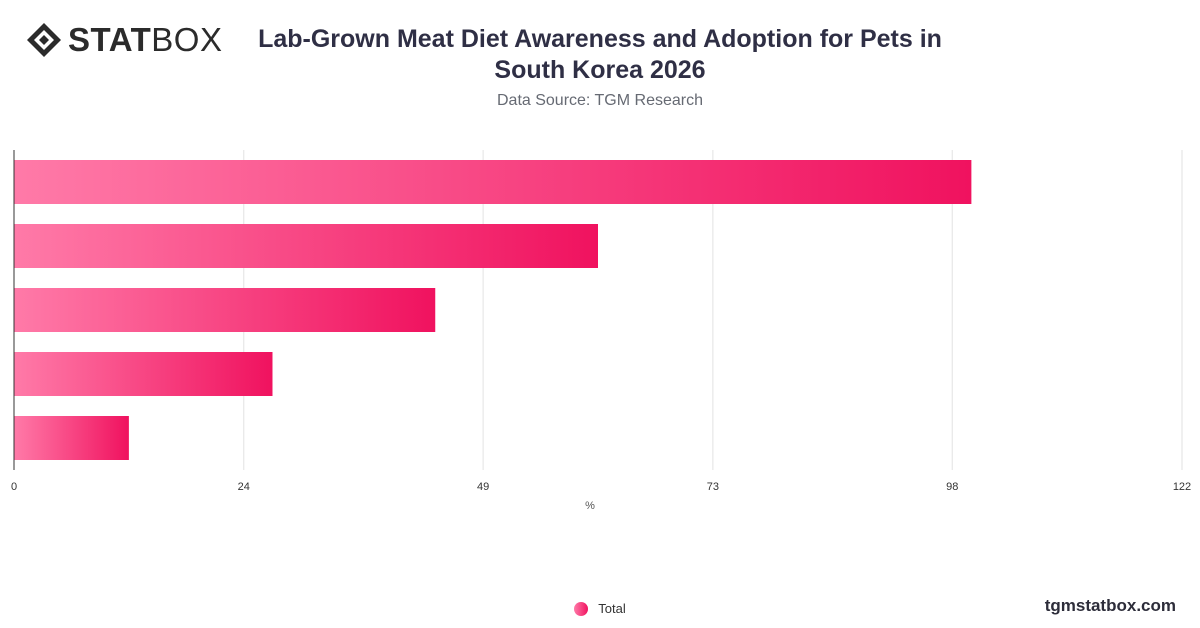 This screenshot has width=1200, height=628. I want to click on x-axis-ticks: 0 24 49 73 98 122, so click(601, 487).